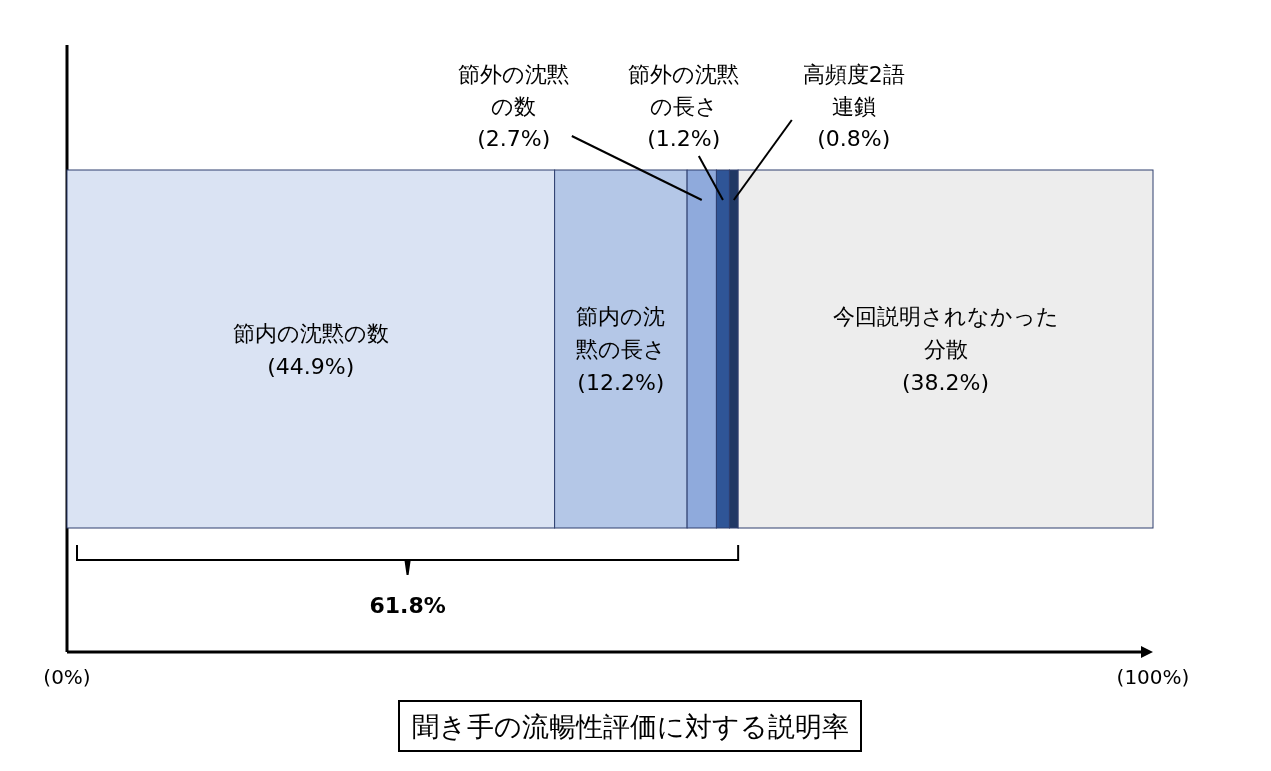  I want to click on x-axis-title: 聞き手の流暢性評価に対する説明率, so click(630, 726).